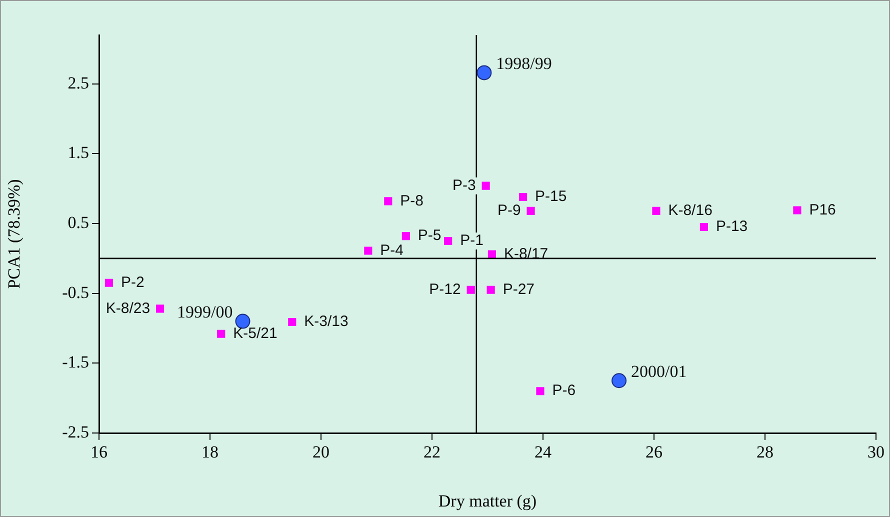  Describe the element at coordinates (464, 185) in the screenshot. I see `annotation: P-3` at that location.